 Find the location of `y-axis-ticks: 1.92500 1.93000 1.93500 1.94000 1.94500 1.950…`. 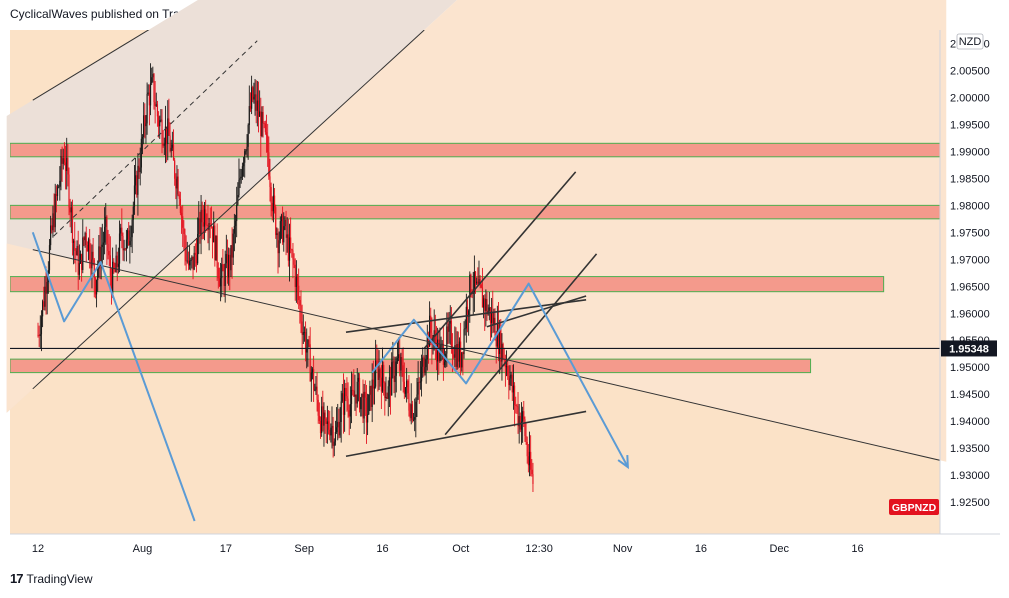

y-axis-ticks: 1.92500 1.93000 1.93500 1.94000 1.94500 1.950… is located at coordinates (970, 273).